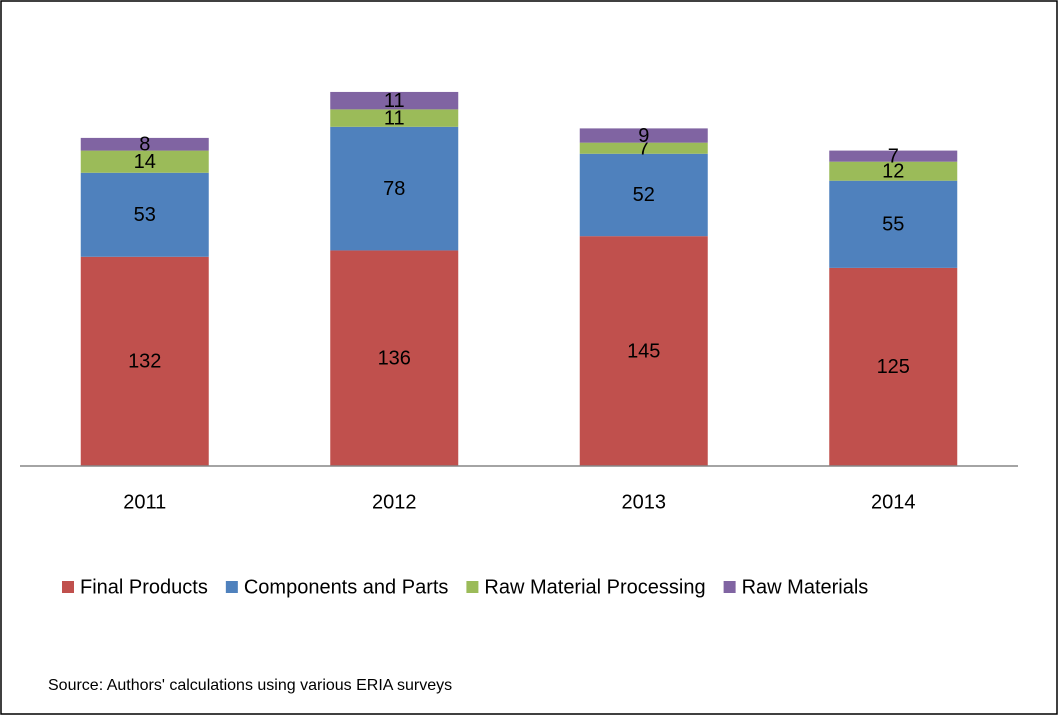 Image resolution: width=1058 pixels, height=715 pixels. I want to click on data-label: 132, so click(144, 362).